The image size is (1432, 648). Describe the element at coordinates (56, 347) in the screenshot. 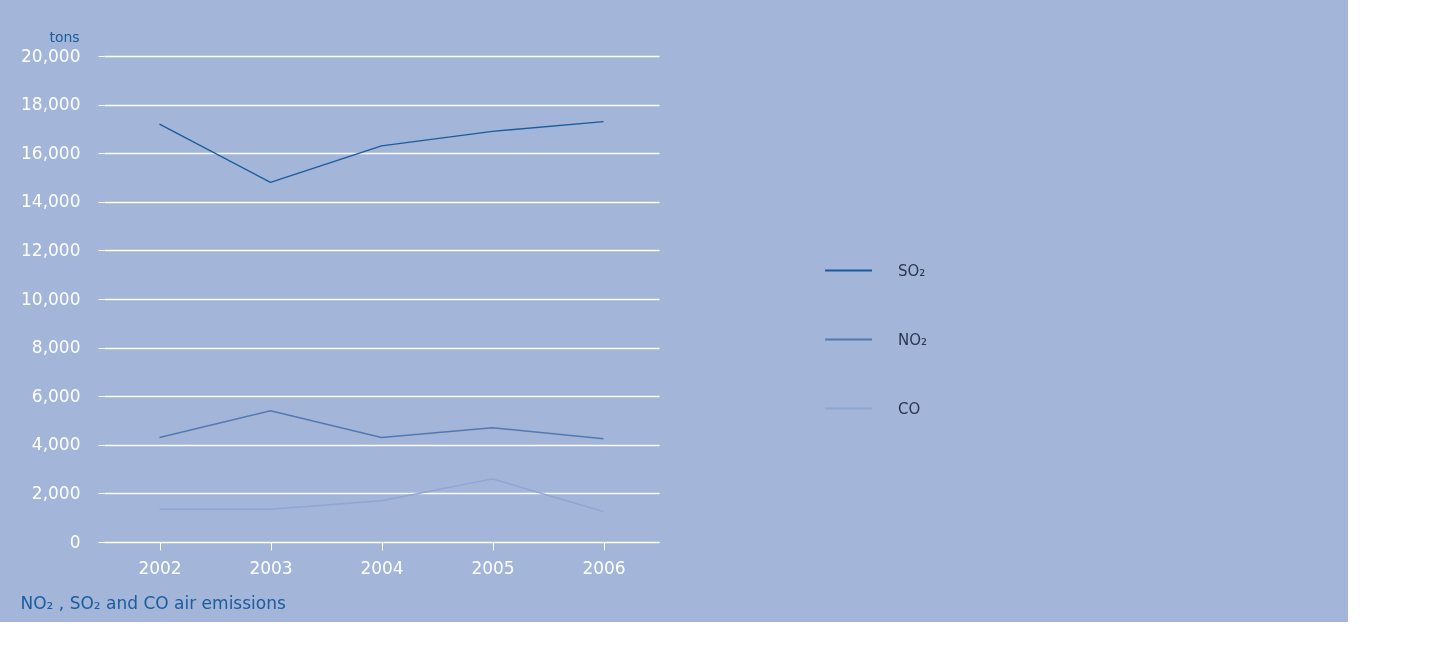

I see `y-tick-label: 8,000` at that location.